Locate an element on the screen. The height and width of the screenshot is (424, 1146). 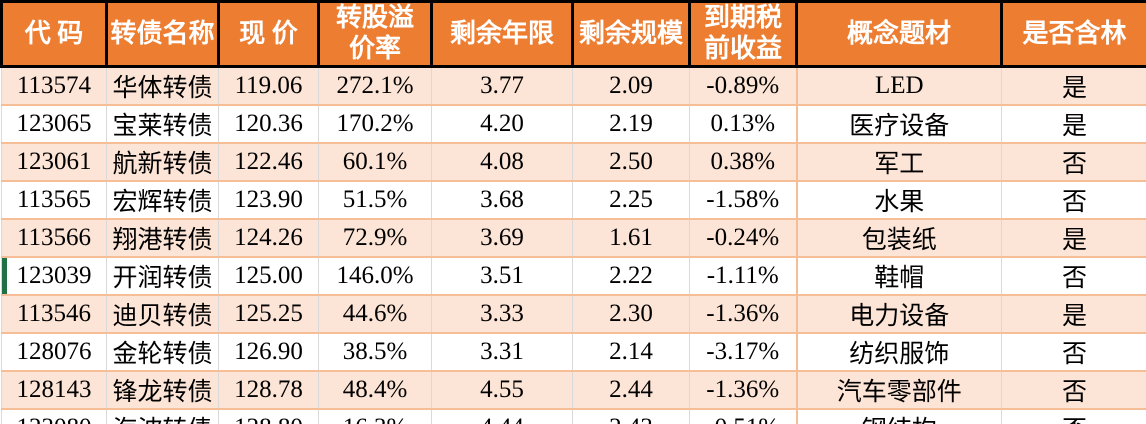
cell-theme: 水果 is located at coordinates (899, 200).